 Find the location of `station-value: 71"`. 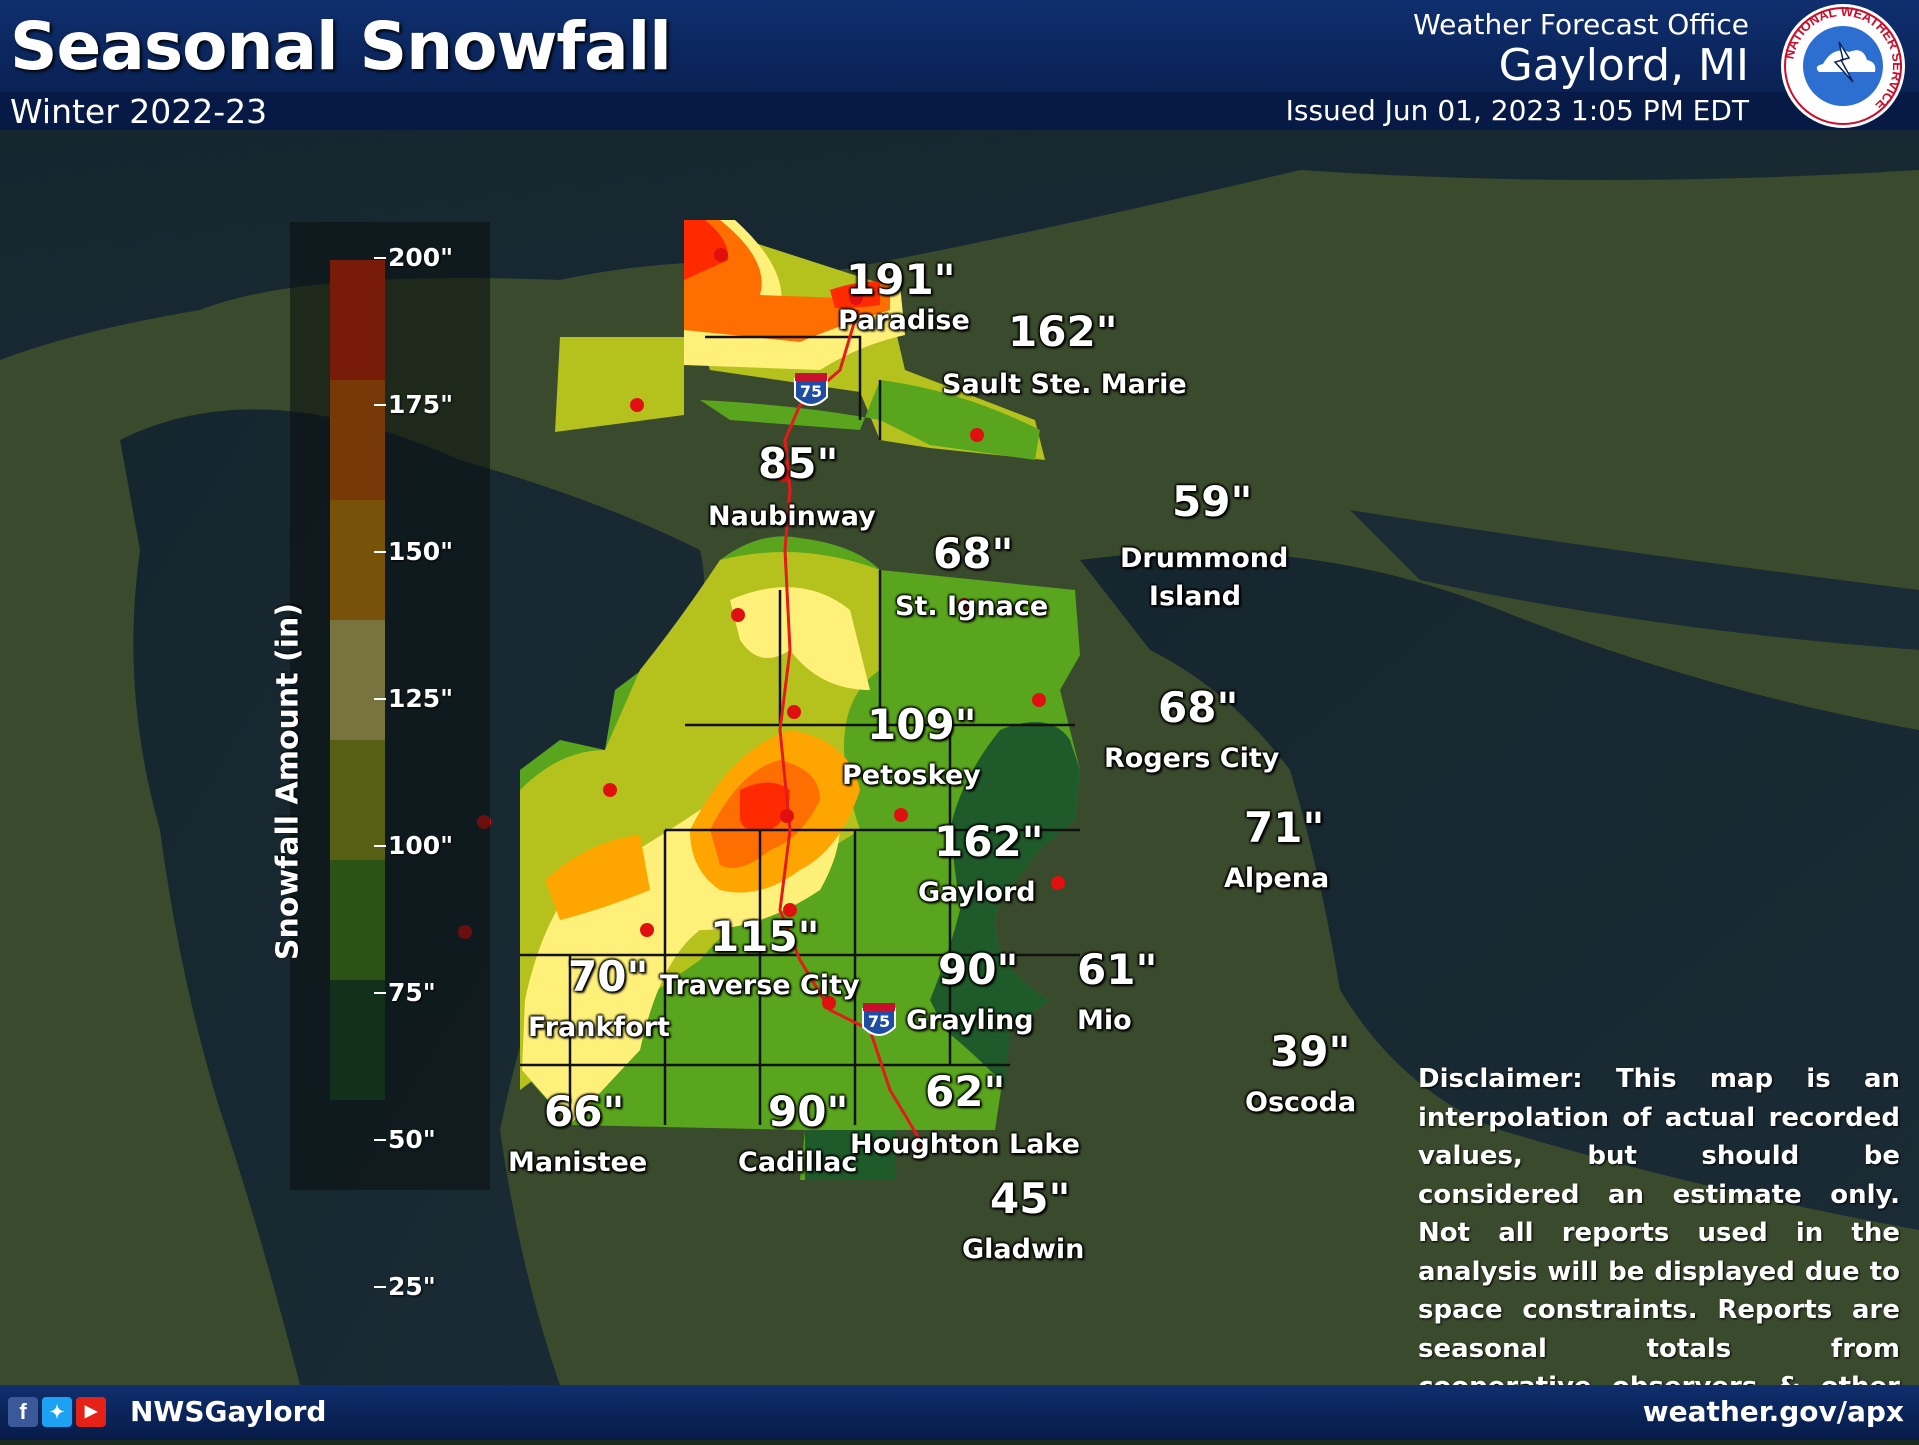

station-value: 71" is located at coordinates (1284, 827).